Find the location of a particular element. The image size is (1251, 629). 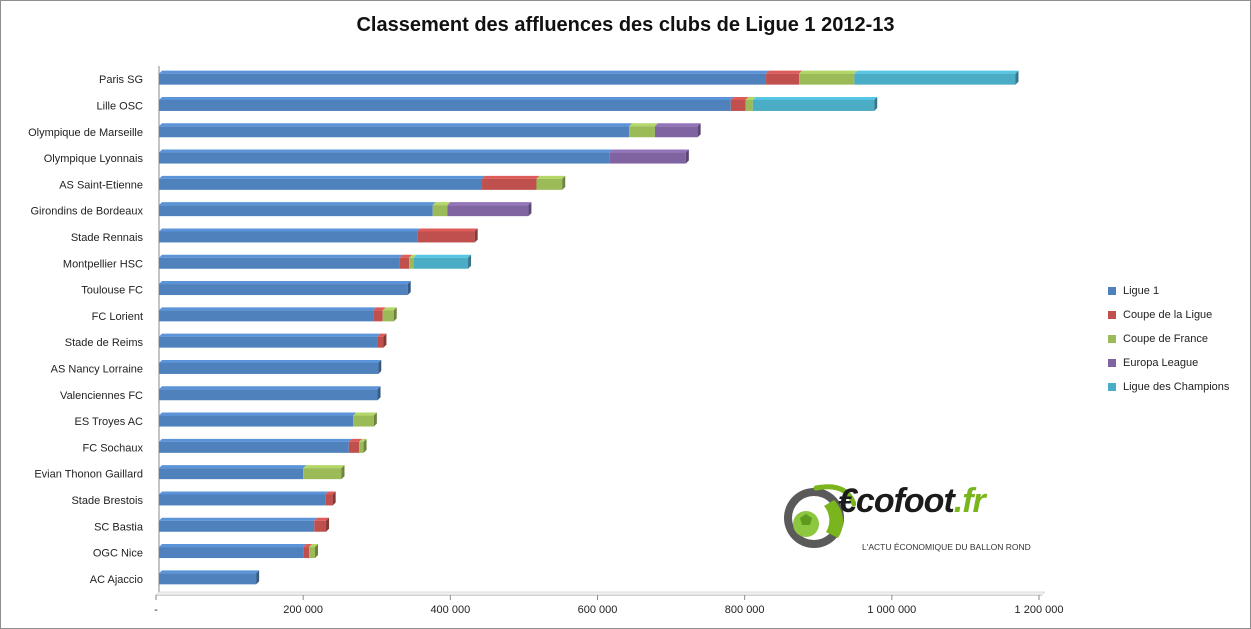

category-label: AS Saint-Etienne is located at coordinates (101, 185).